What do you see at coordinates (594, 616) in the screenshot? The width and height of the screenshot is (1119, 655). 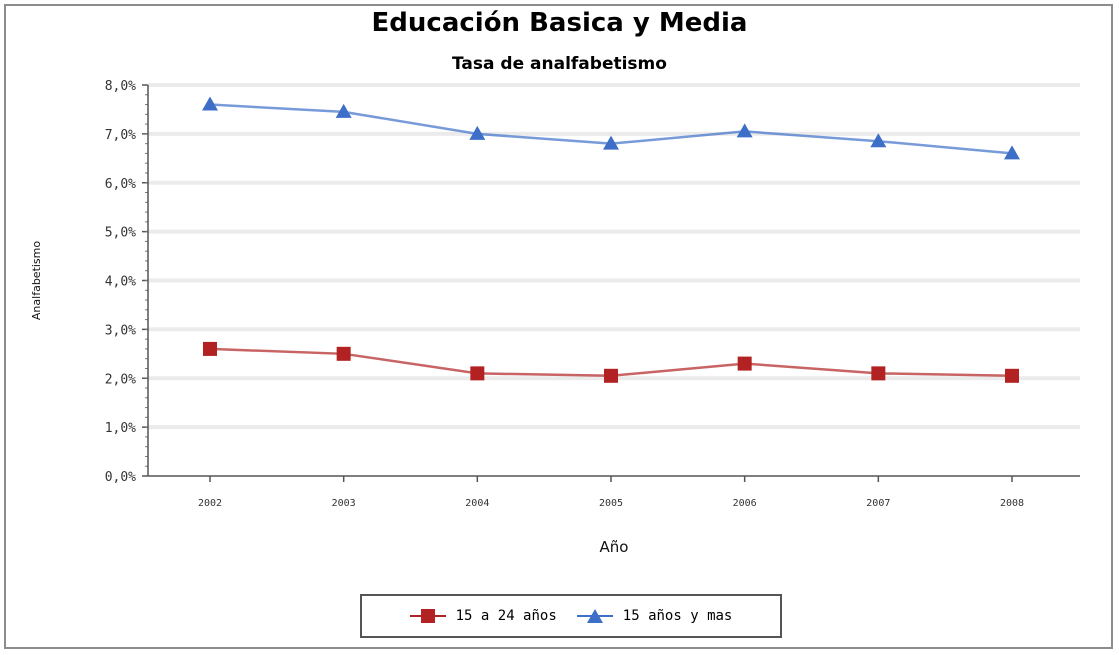 I see `triangle-marker-icon` at bounding box center [594, 616].